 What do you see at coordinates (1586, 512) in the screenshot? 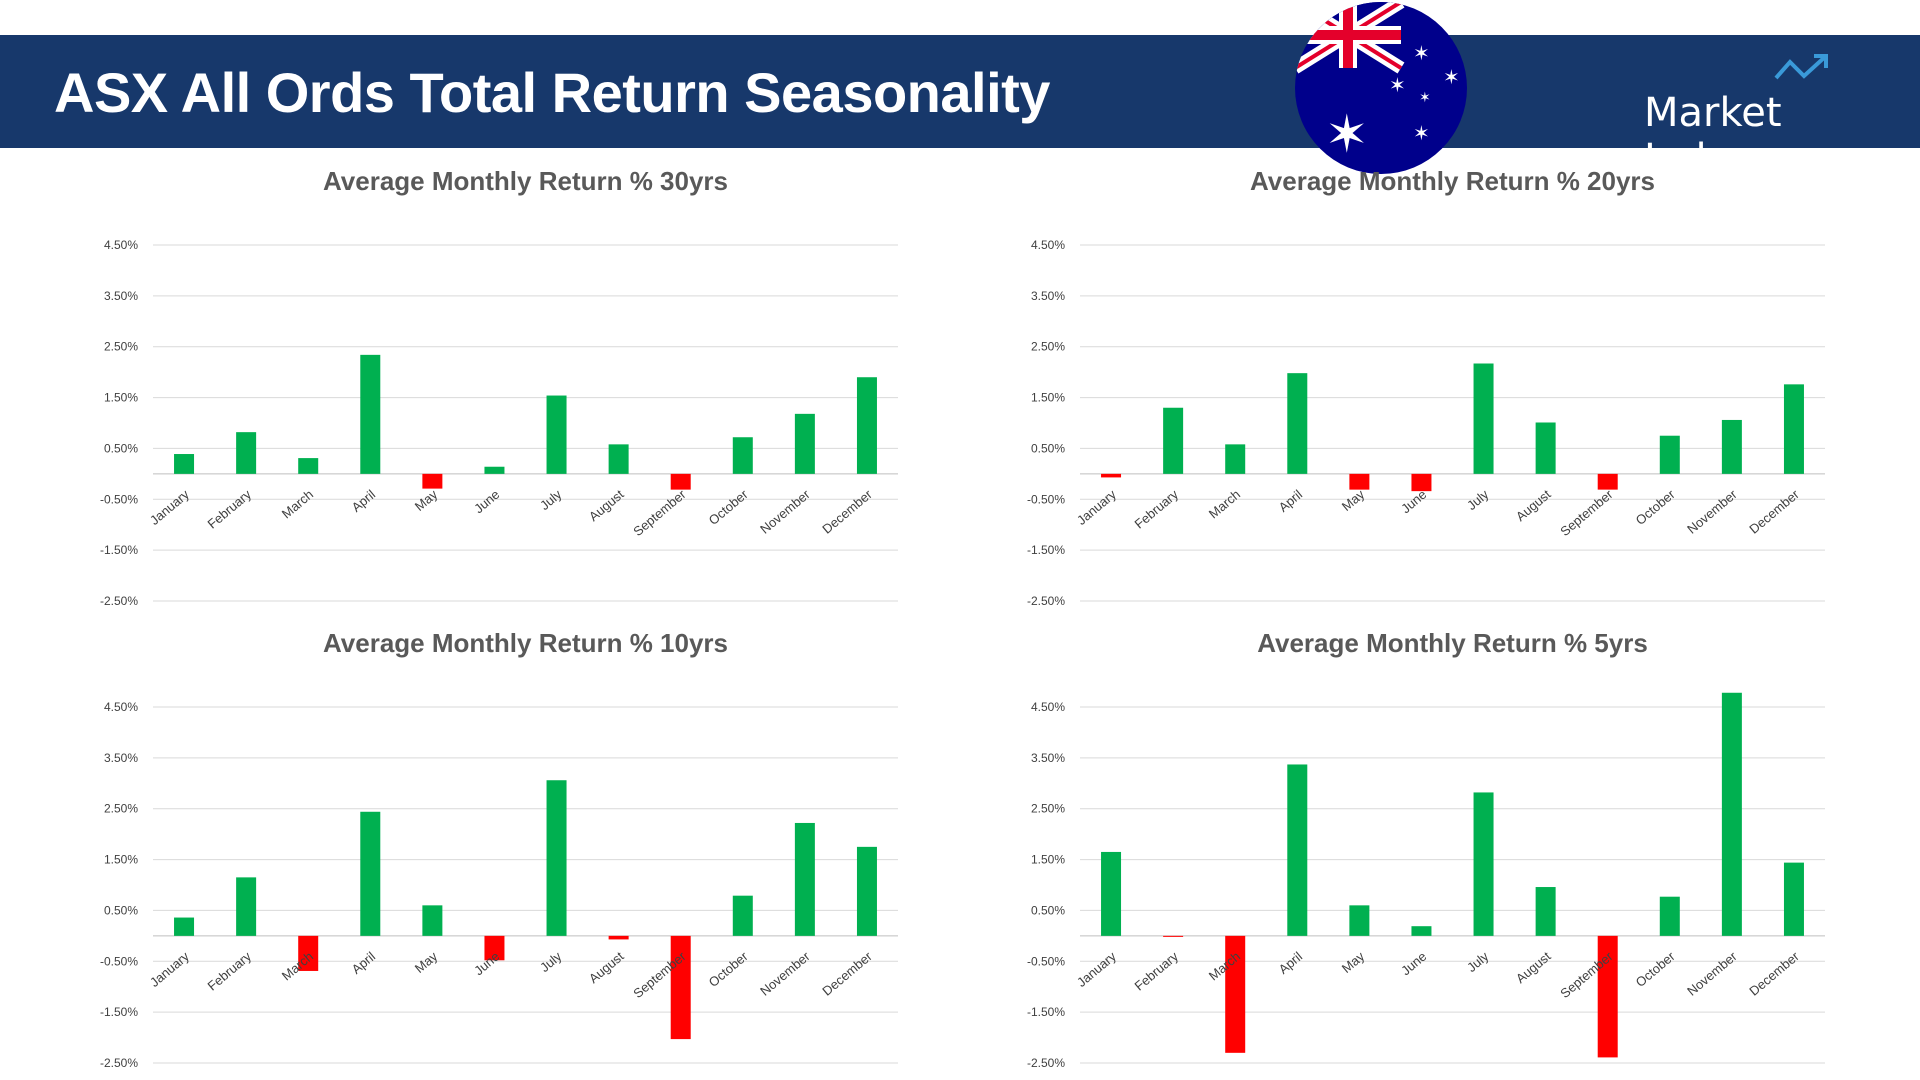
I see `x-tick-label: September` at bounding box center [1586, 512].